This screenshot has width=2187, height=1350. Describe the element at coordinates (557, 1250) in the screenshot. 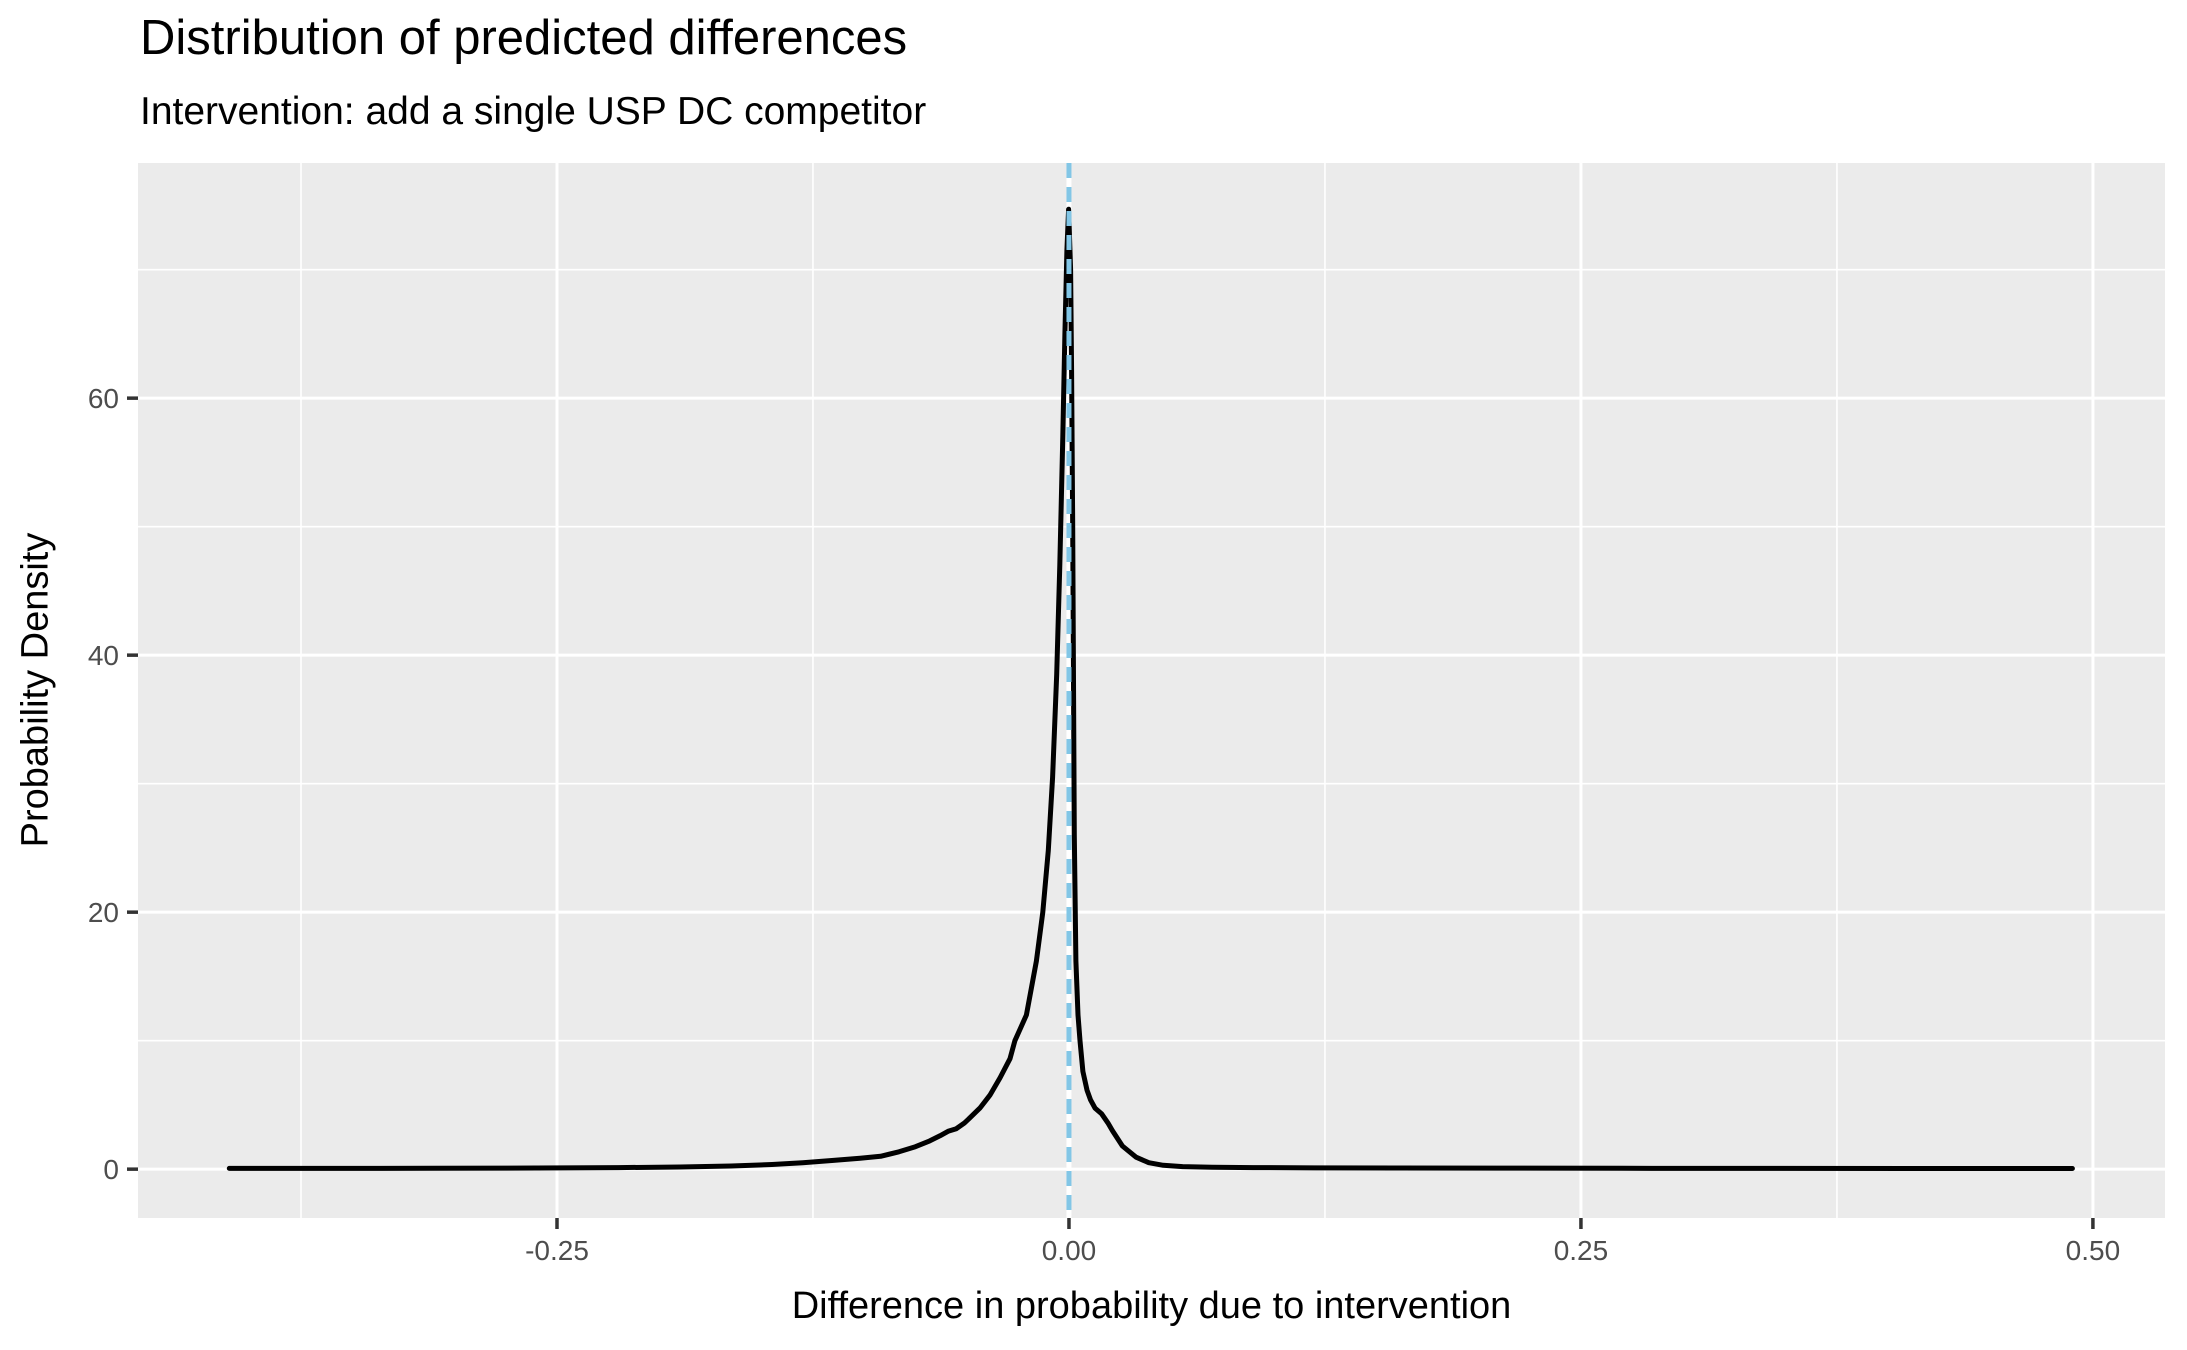

I see `x-tick-label: -0.25` at that location.